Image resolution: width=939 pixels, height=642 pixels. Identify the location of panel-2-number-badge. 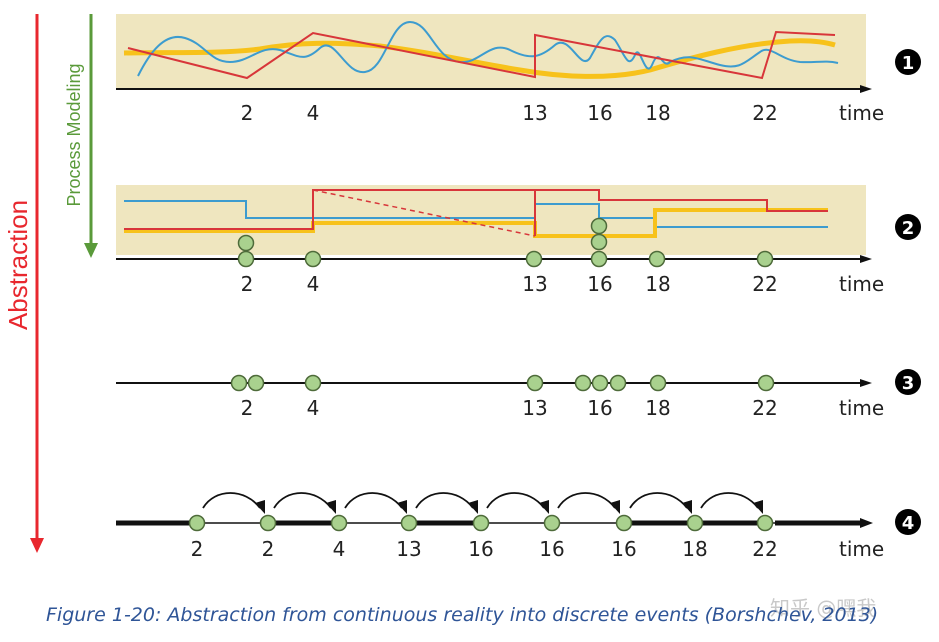
(908, 227).